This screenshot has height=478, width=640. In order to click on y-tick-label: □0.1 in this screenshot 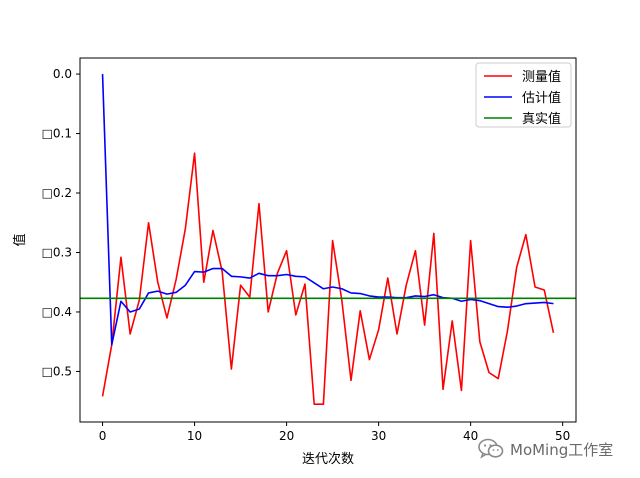, I will do `click(57, 134)`.